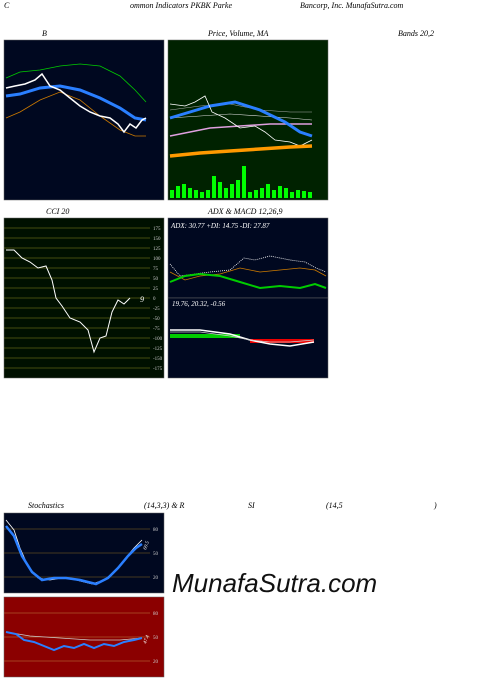  Describe the element at coordinates (251, 505) in the screenshot. I see `panel-title: SI` at that location.